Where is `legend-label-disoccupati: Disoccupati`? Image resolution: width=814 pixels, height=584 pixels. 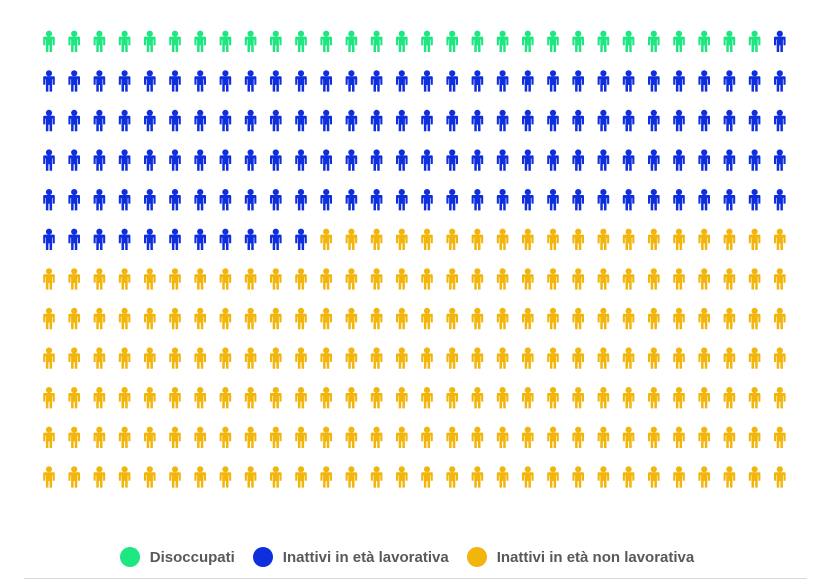 legend-label-disoccupati: Disoccupati is located at coordinates (192, 557).